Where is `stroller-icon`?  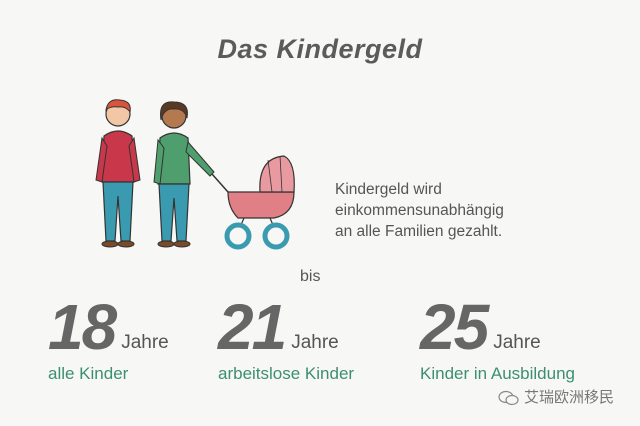 stroller-icon is located at coordinates (253, 202).